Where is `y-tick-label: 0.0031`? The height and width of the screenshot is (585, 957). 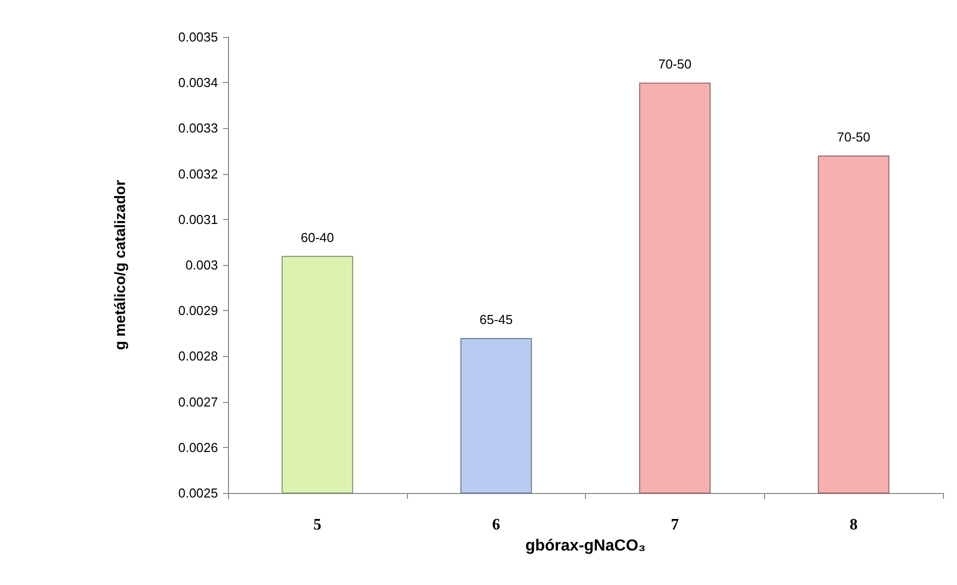 y-tick-label: 0.0031 is located at coordinates (198, 219).